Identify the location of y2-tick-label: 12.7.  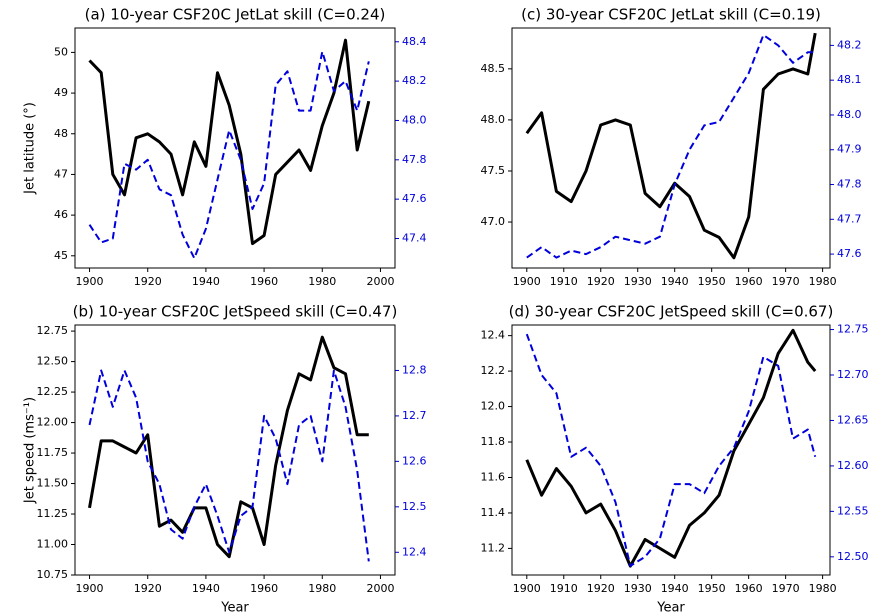
(414, 415).